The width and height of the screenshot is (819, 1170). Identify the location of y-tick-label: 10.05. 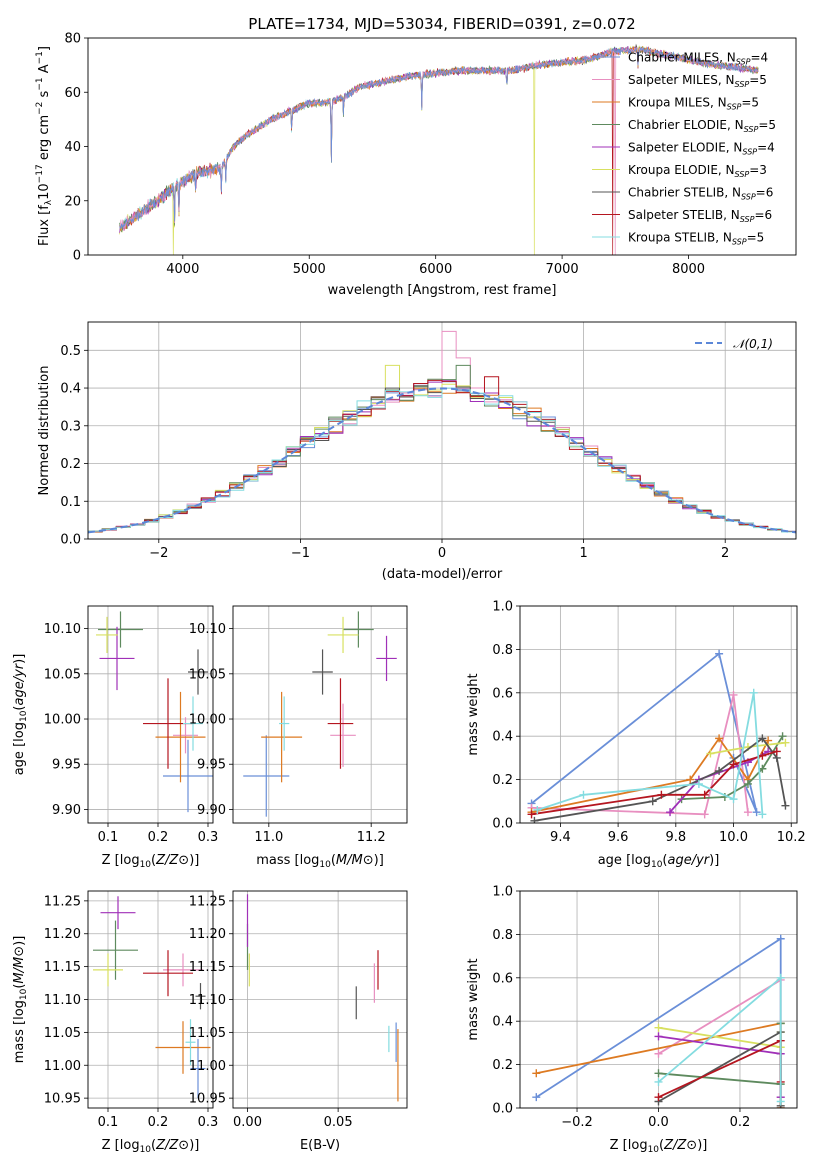
(62, 674).